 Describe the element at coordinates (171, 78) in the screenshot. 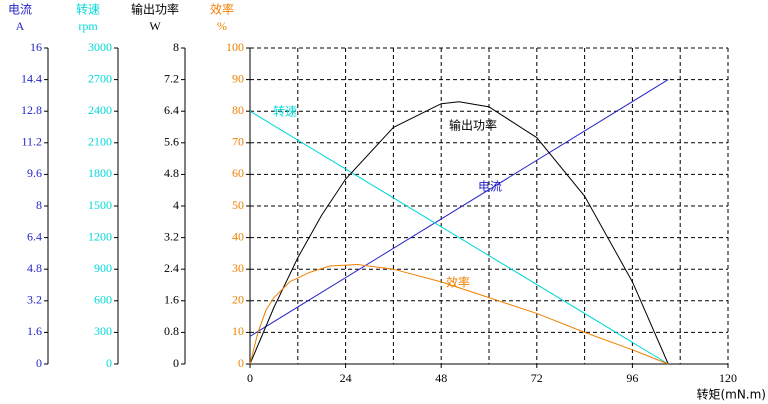

I see `y-tick-label: 7.2` at that location.